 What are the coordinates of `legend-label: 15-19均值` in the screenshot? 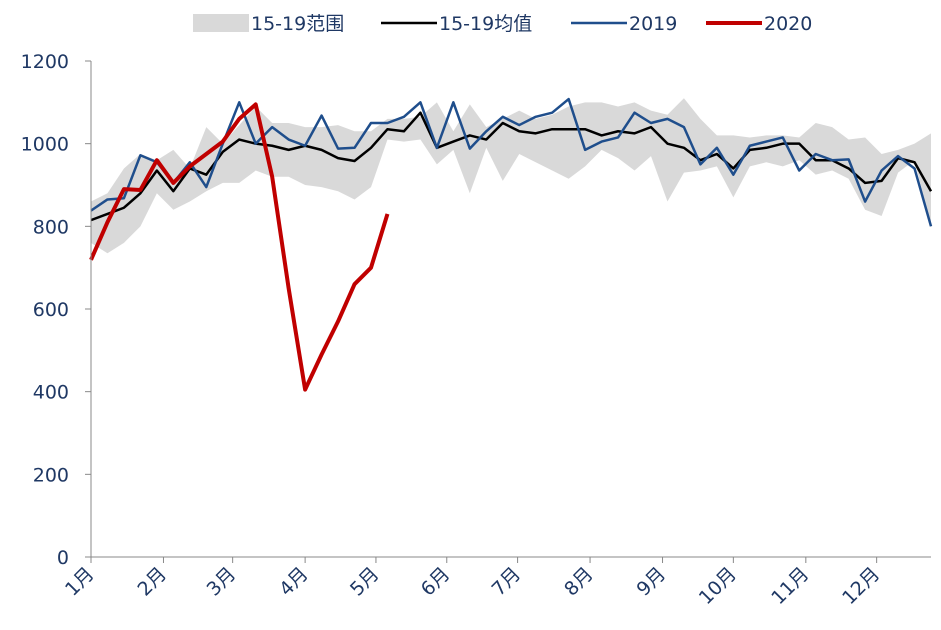 It's located at (485, 24).